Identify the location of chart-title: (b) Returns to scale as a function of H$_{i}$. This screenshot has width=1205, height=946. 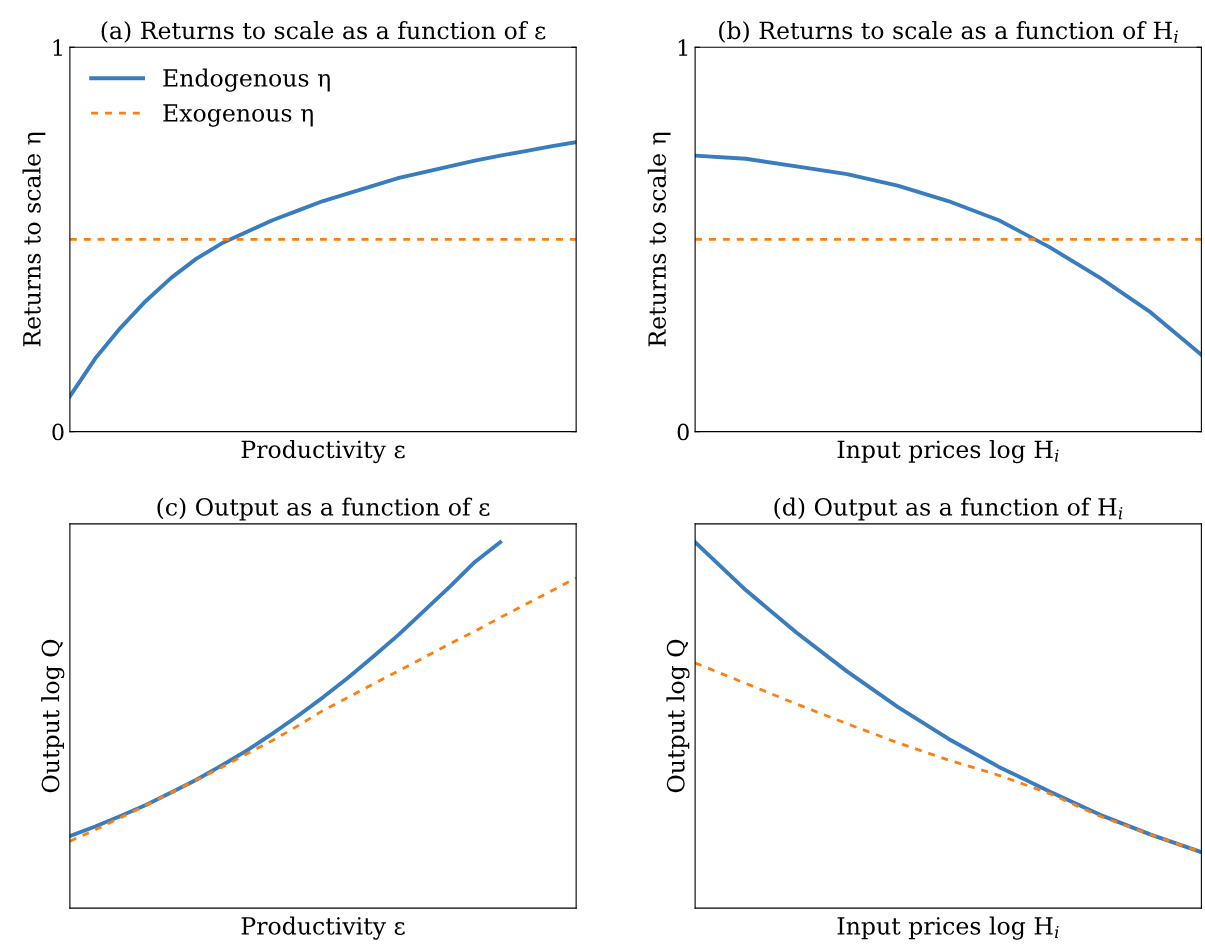
(948, 32).